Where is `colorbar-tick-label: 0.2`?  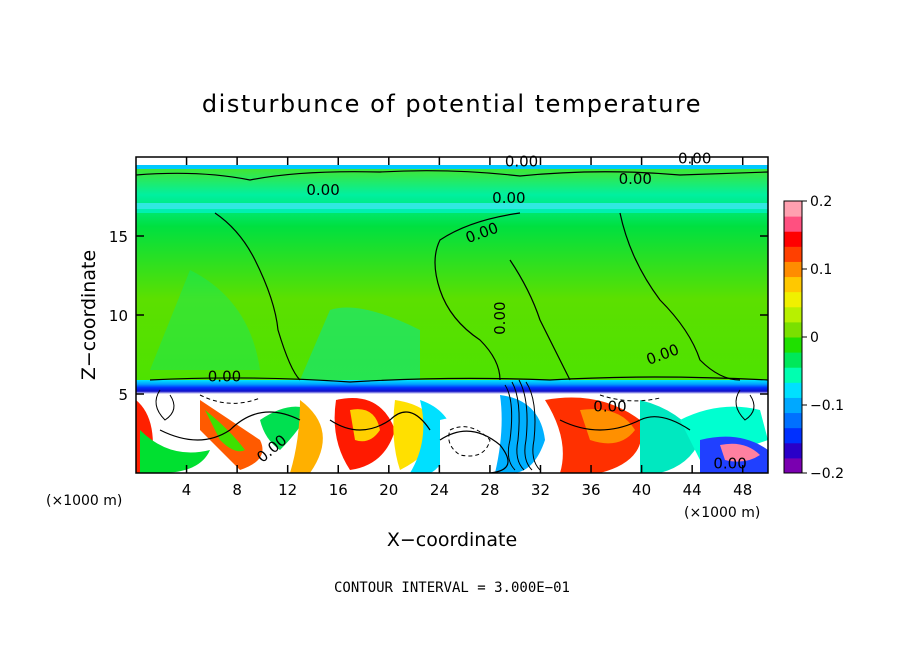
colorbar-tick-label: 0.2 is located at coordinates (821, 202).